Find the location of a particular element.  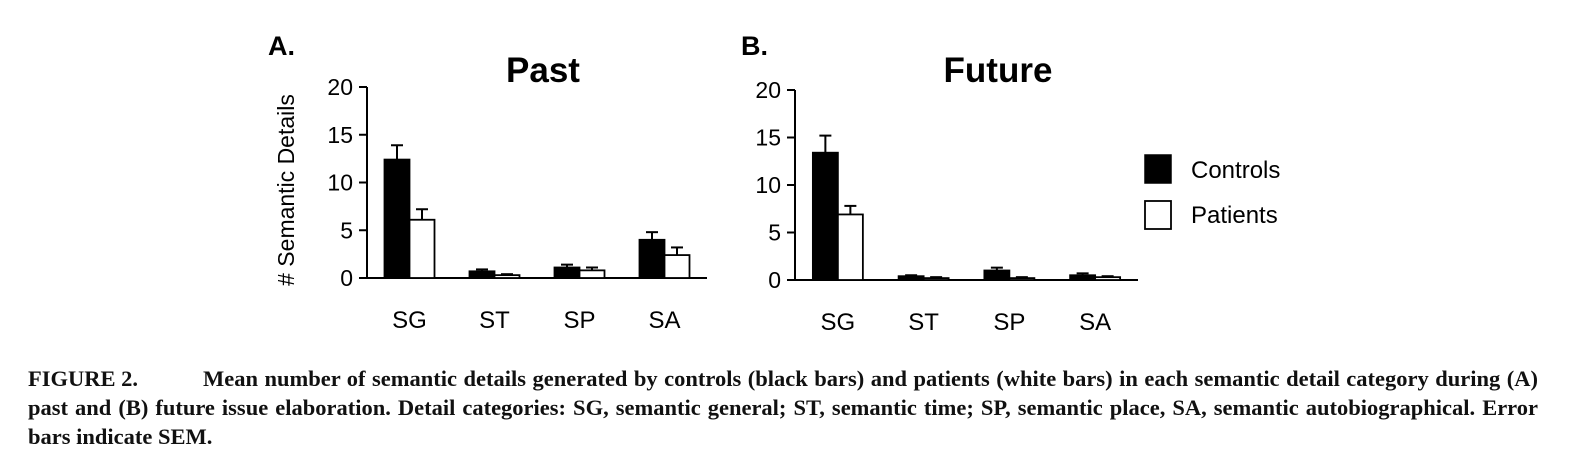

legend-label-patients: Patients is located at coordinates (1234, 215).